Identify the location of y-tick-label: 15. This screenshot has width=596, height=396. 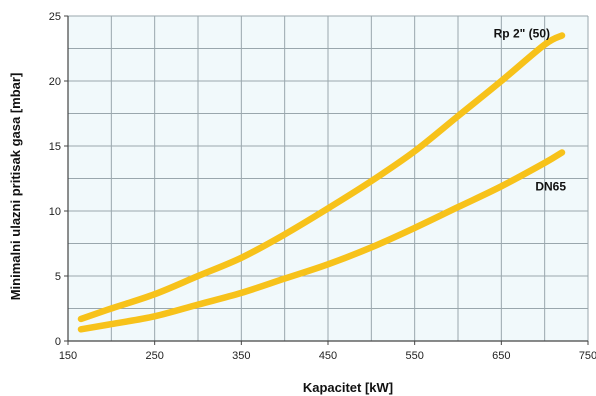
(55, 147).